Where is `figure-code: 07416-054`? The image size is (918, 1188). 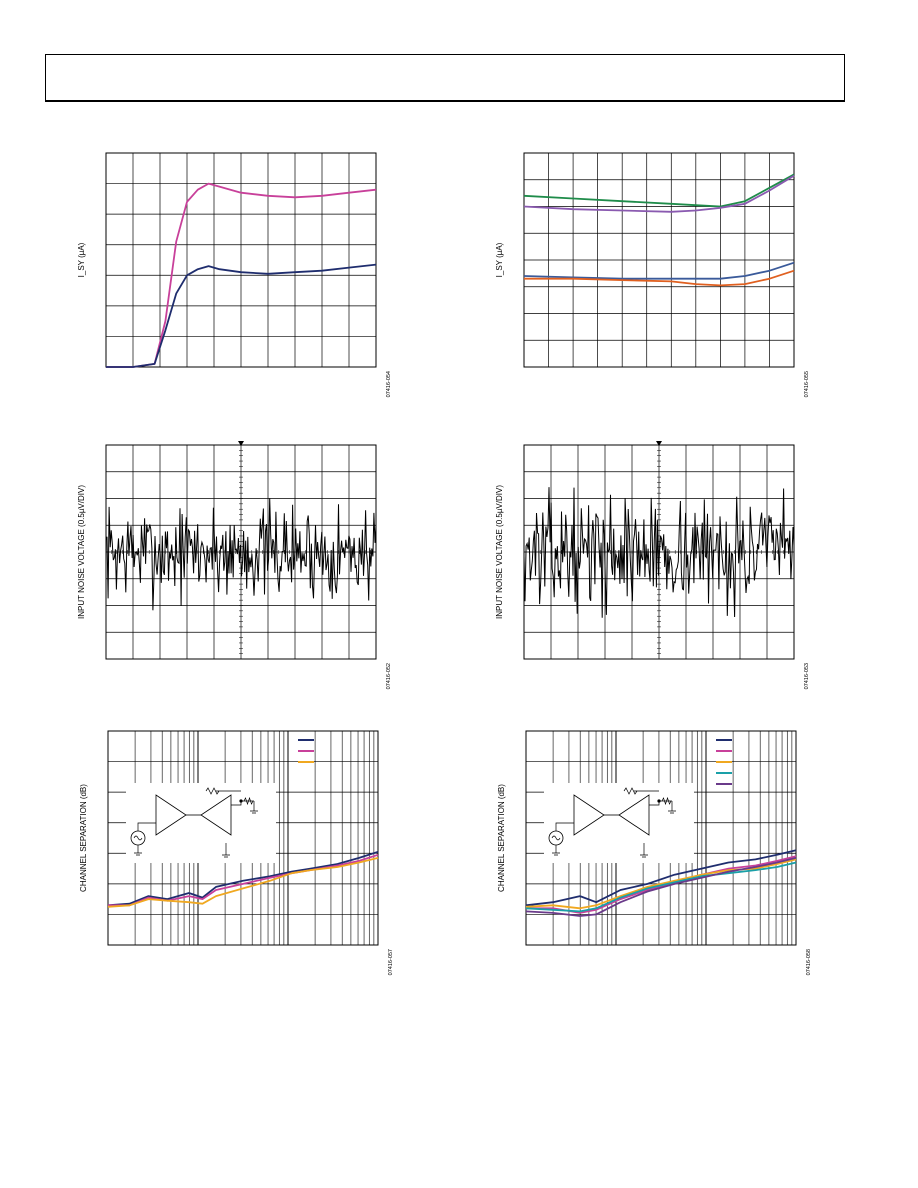 figure-code: 07416-054 is located at coordinates (389, 384).